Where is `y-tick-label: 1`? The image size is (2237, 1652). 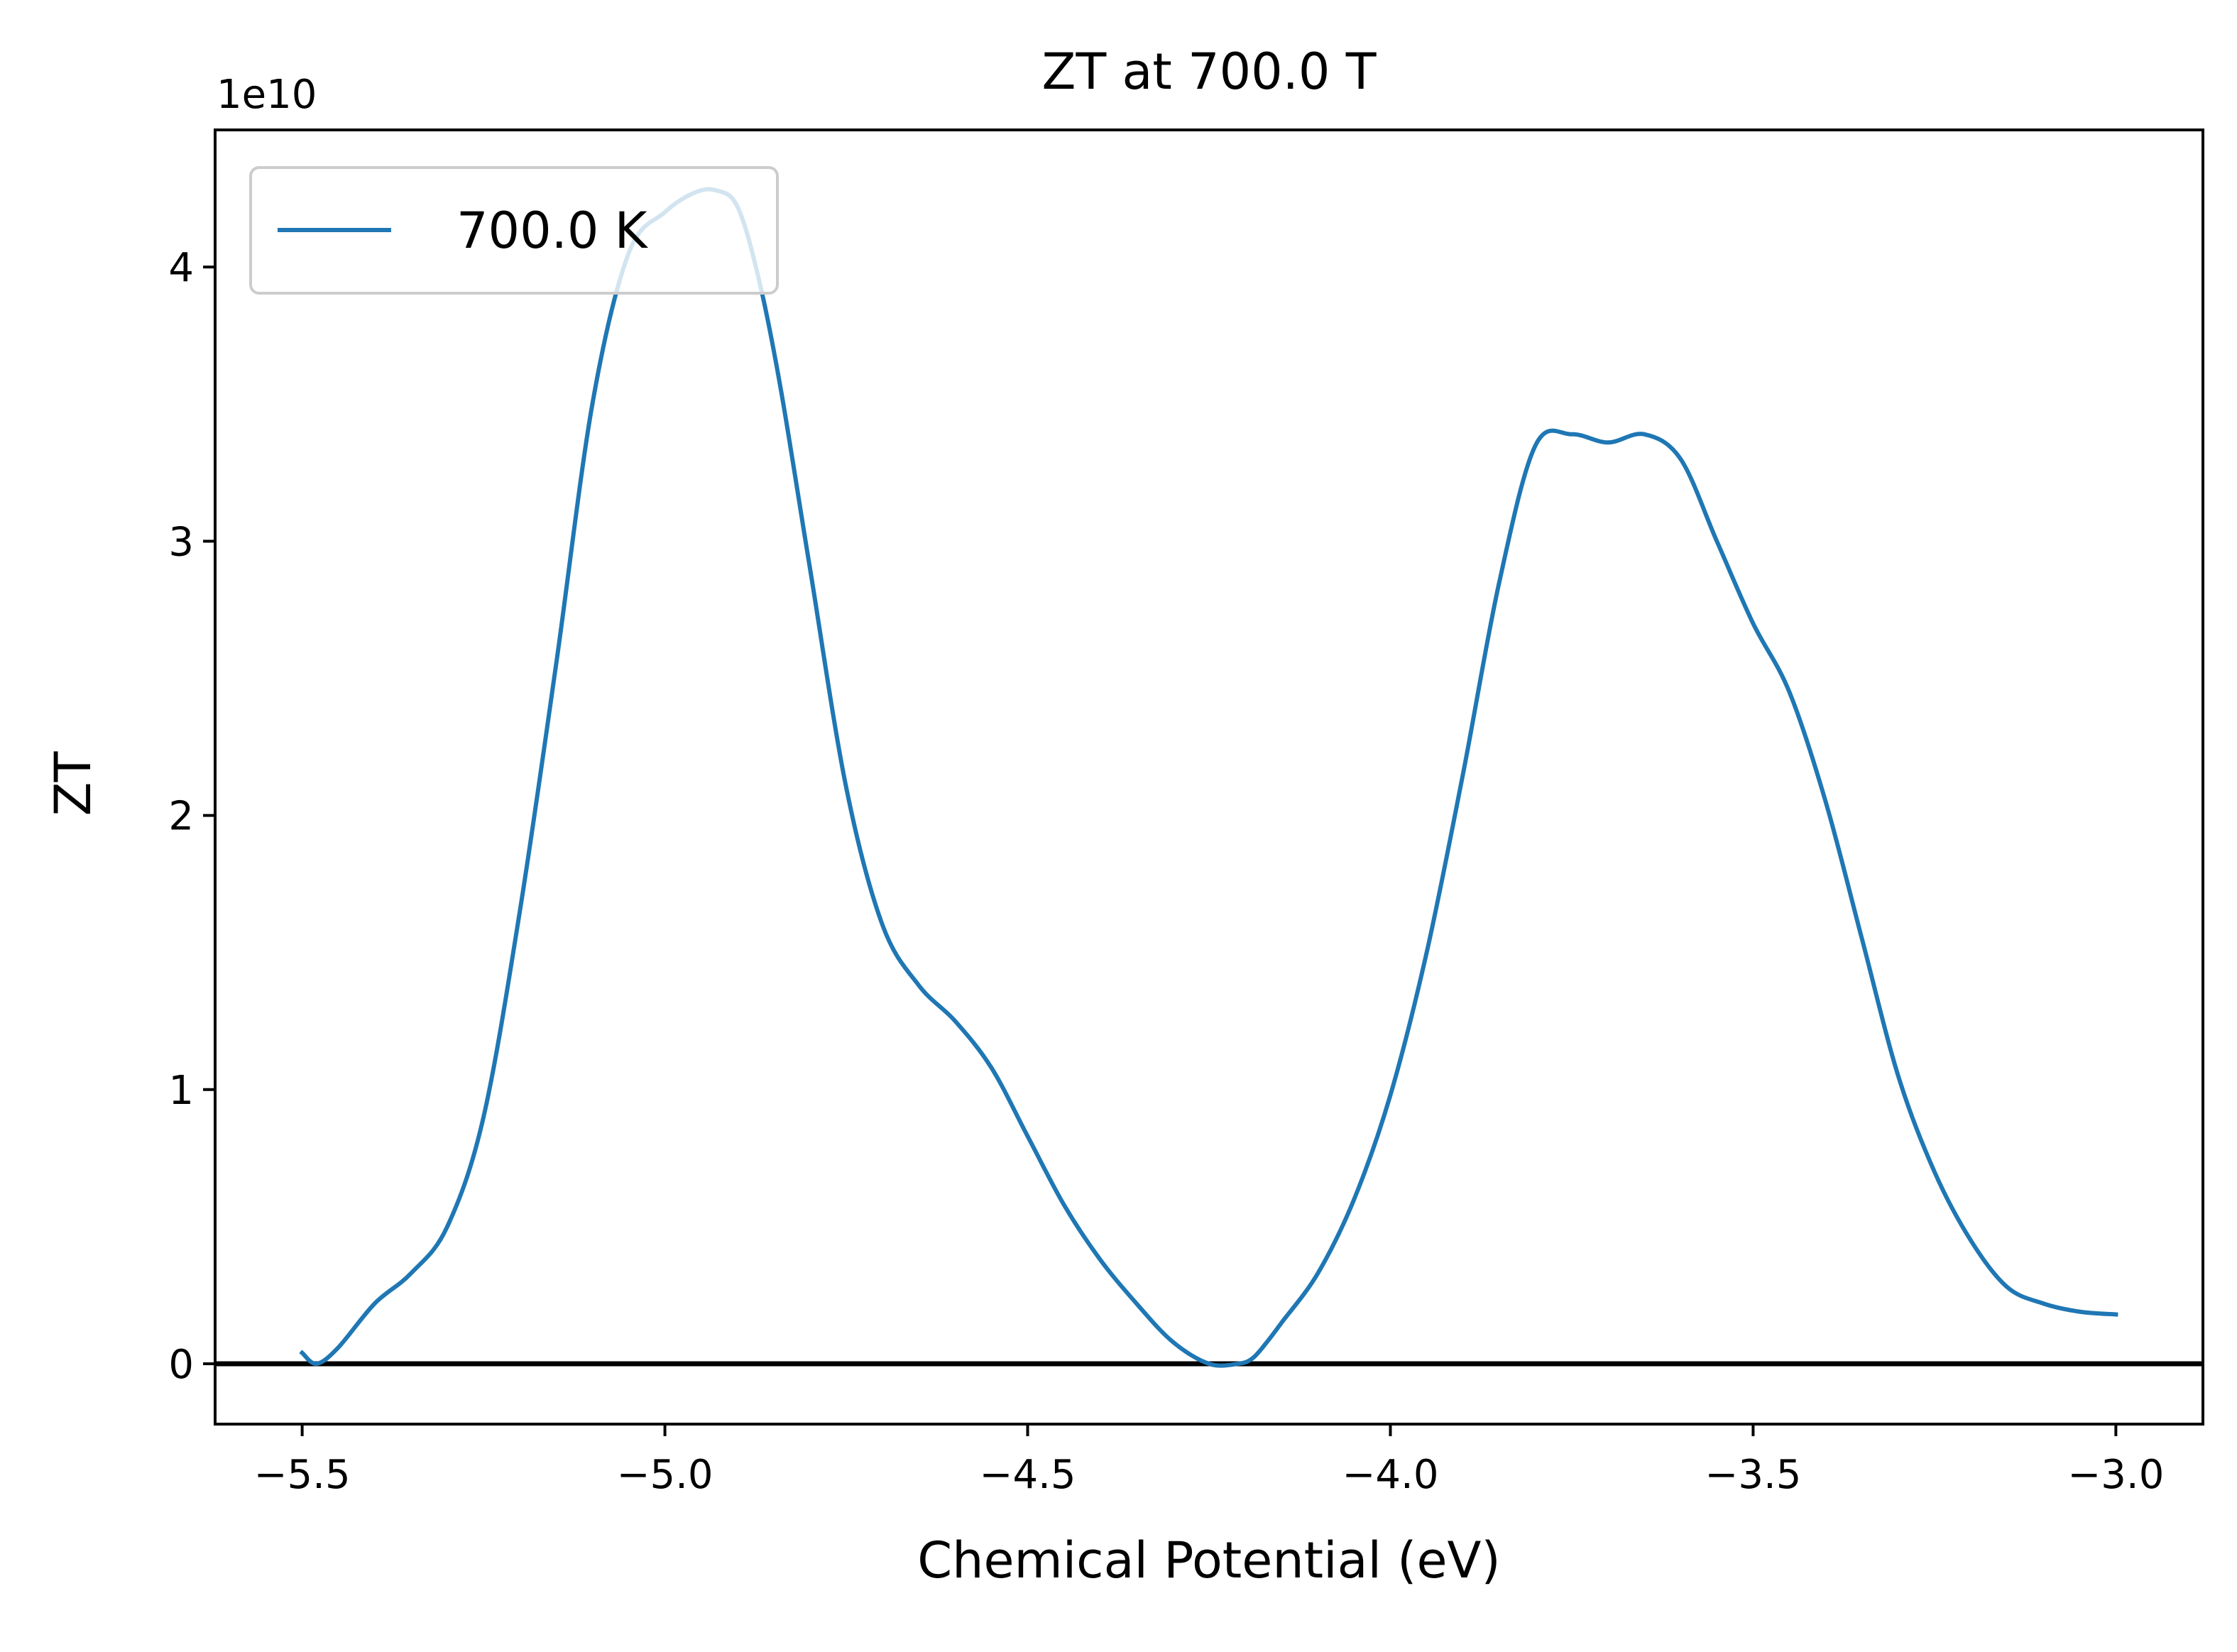
y-tick-label: 1 is located at coordinates (181, 1091).